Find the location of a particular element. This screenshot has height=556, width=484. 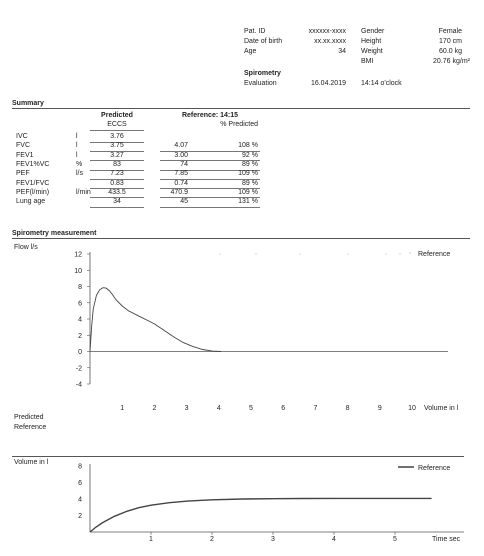

flow-x-tick-label: 6 is located at coordinates (283, 408).